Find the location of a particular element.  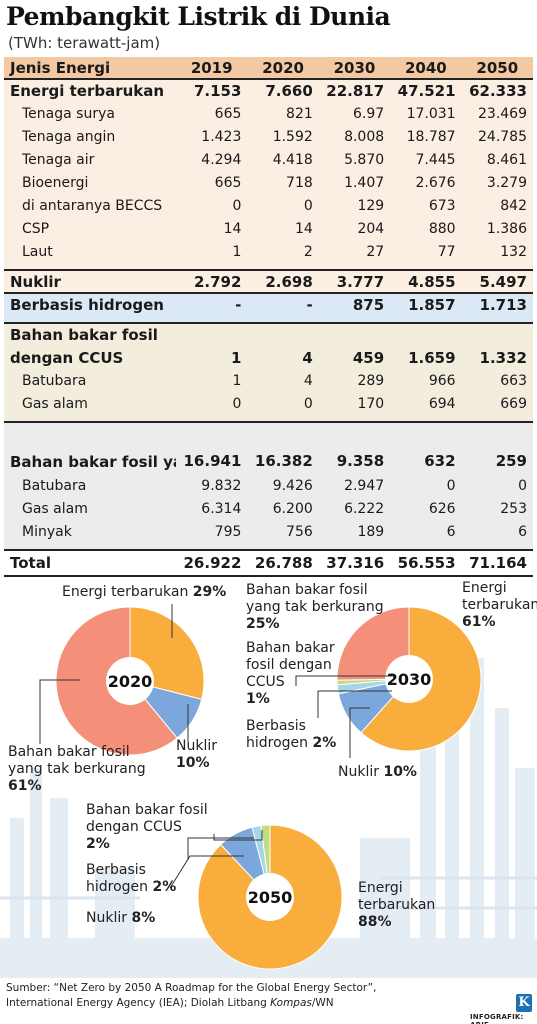

table-header-row: Jenis Energi 2019 2020 2030 2040 2050 is located at coordinates (268, 68).